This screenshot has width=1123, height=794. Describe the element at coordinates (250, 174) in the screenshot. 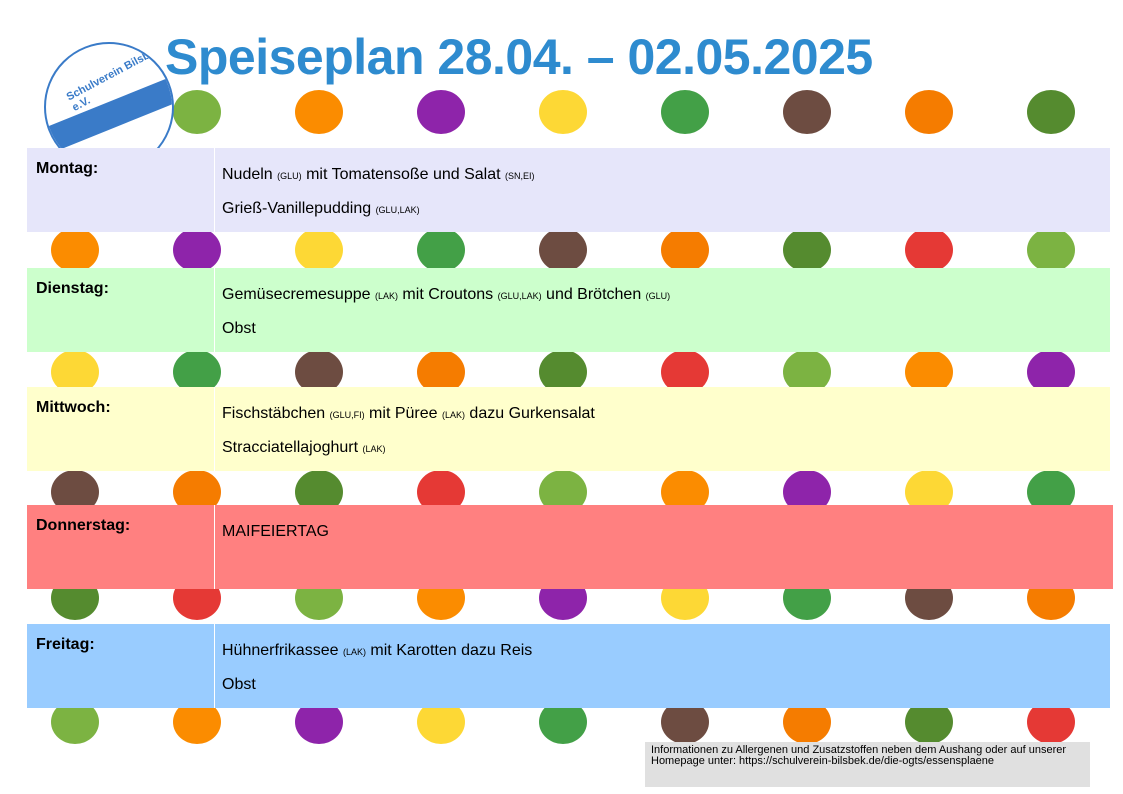

I see `dish-text: Nudeln` at that location.